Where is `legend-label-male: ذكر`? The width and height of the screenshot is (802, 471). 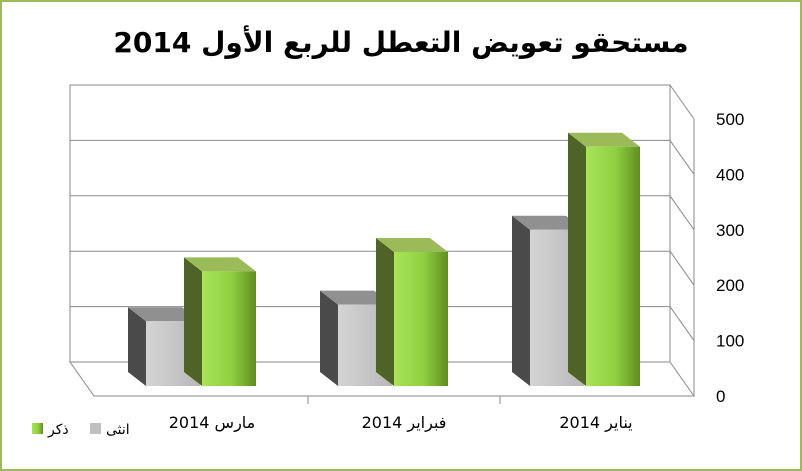 legend-label-male: ذكر is located at coordinates (58, 430).